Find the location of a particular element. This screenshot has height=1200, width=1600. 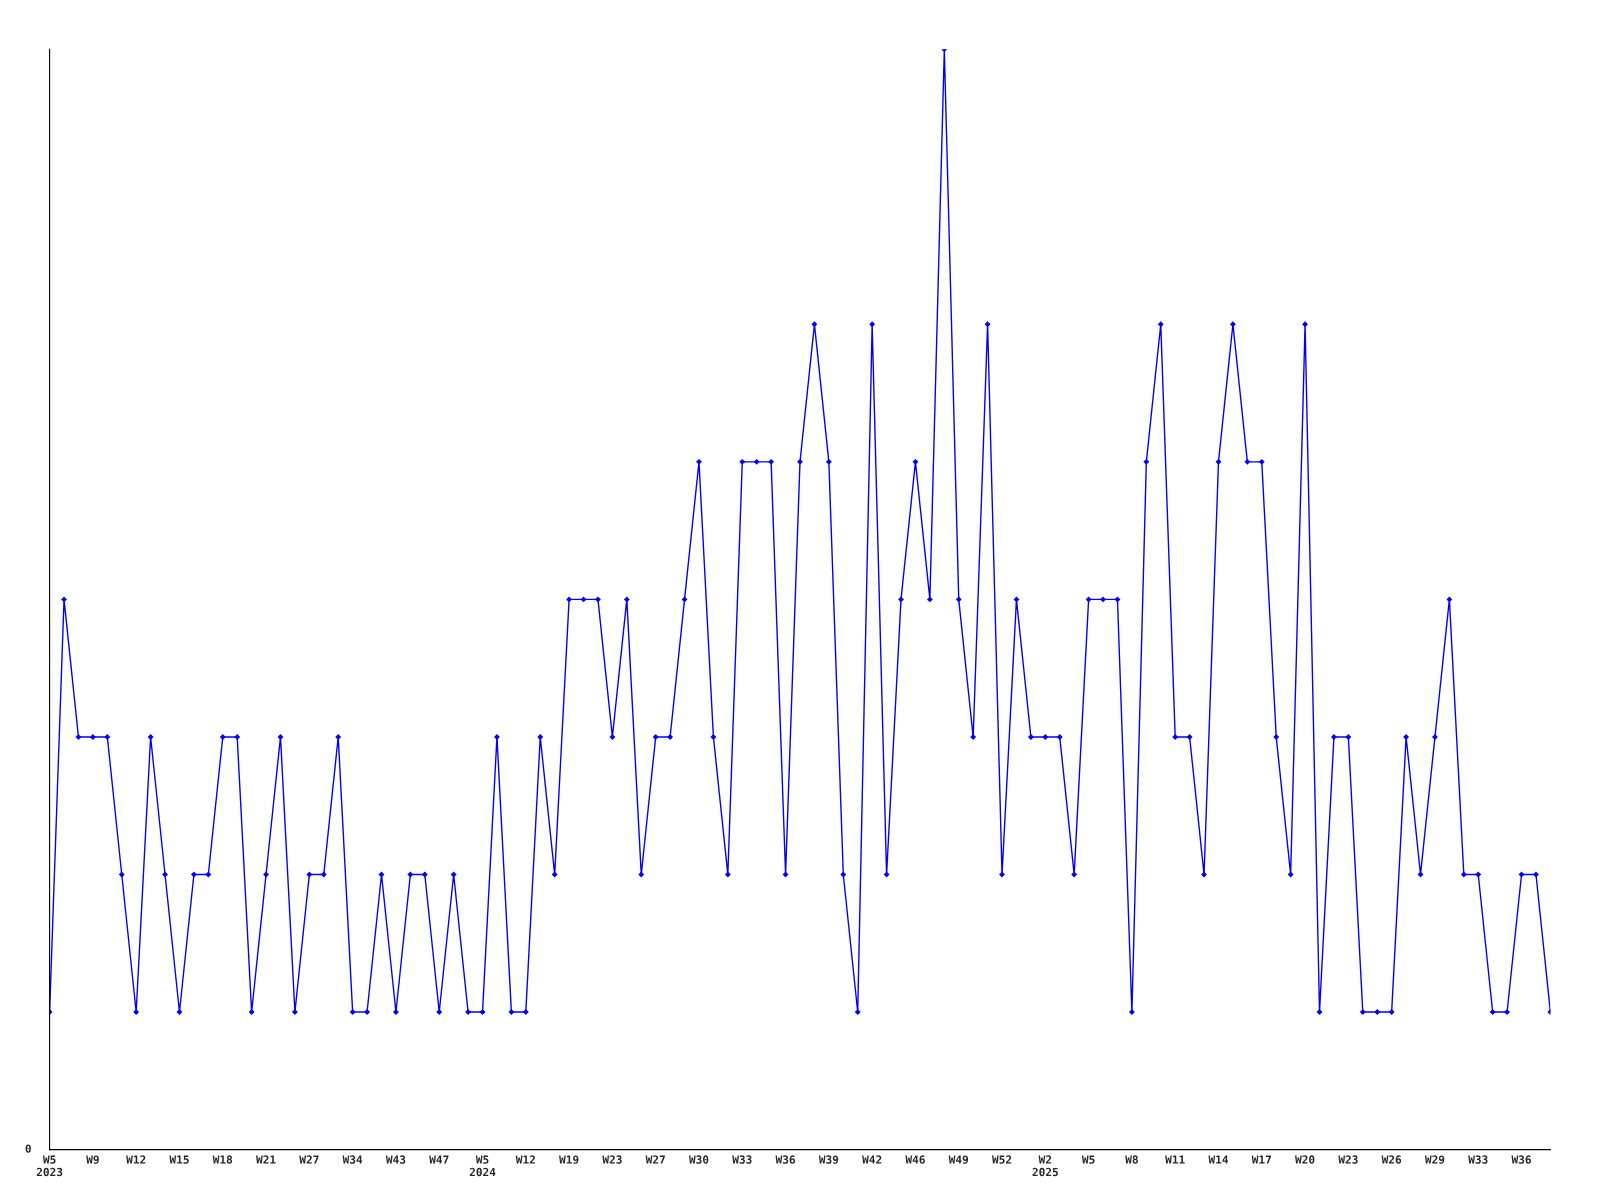

x-tick-label: W46 is located at coordinates (915, 1159).